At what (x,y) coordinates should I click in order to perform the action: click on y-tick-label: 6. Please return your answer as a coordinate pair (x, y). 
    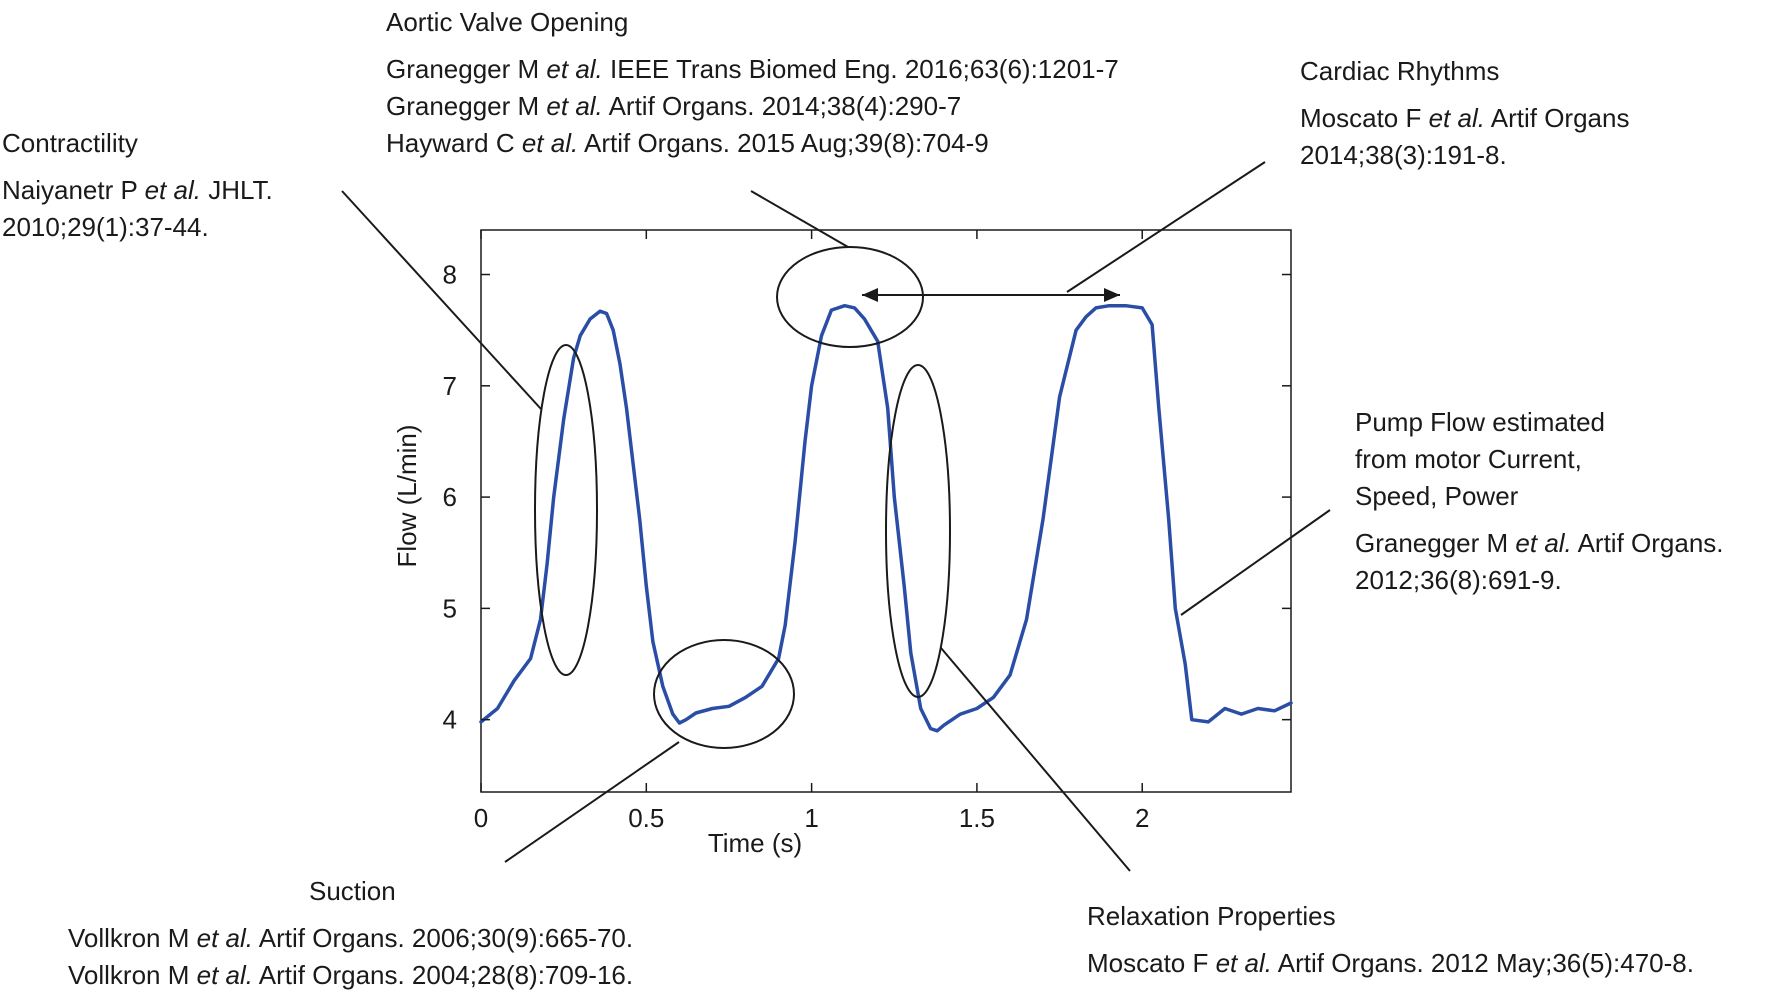
    Looking at the image, I should click on (450, 497).